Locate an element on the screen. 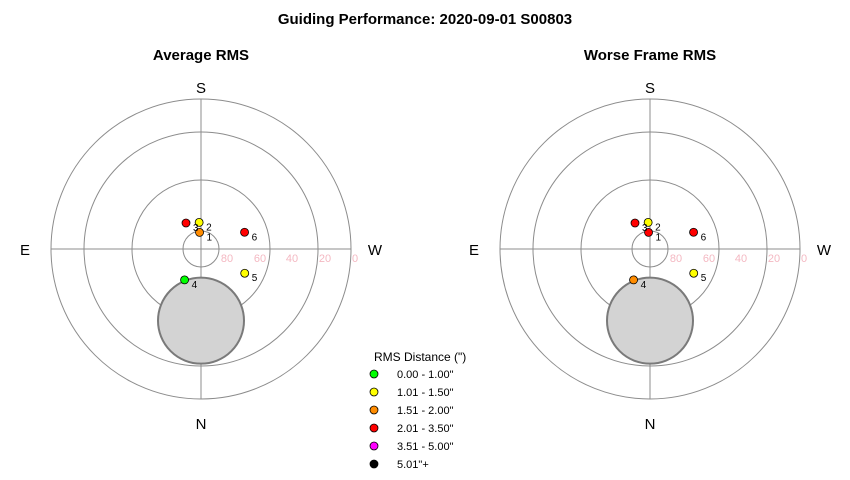  legend-item-label: 2.01 - 3.50" is located at coordinates (425, 429).